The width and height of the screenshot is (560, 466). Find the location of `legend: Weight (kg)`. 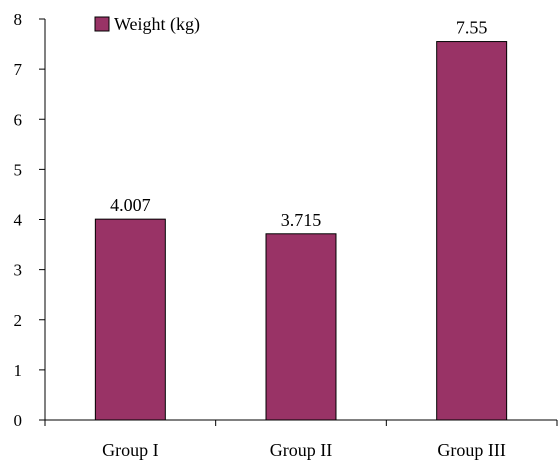

legend: Weight (kg) is located at coordinates (147, 24).